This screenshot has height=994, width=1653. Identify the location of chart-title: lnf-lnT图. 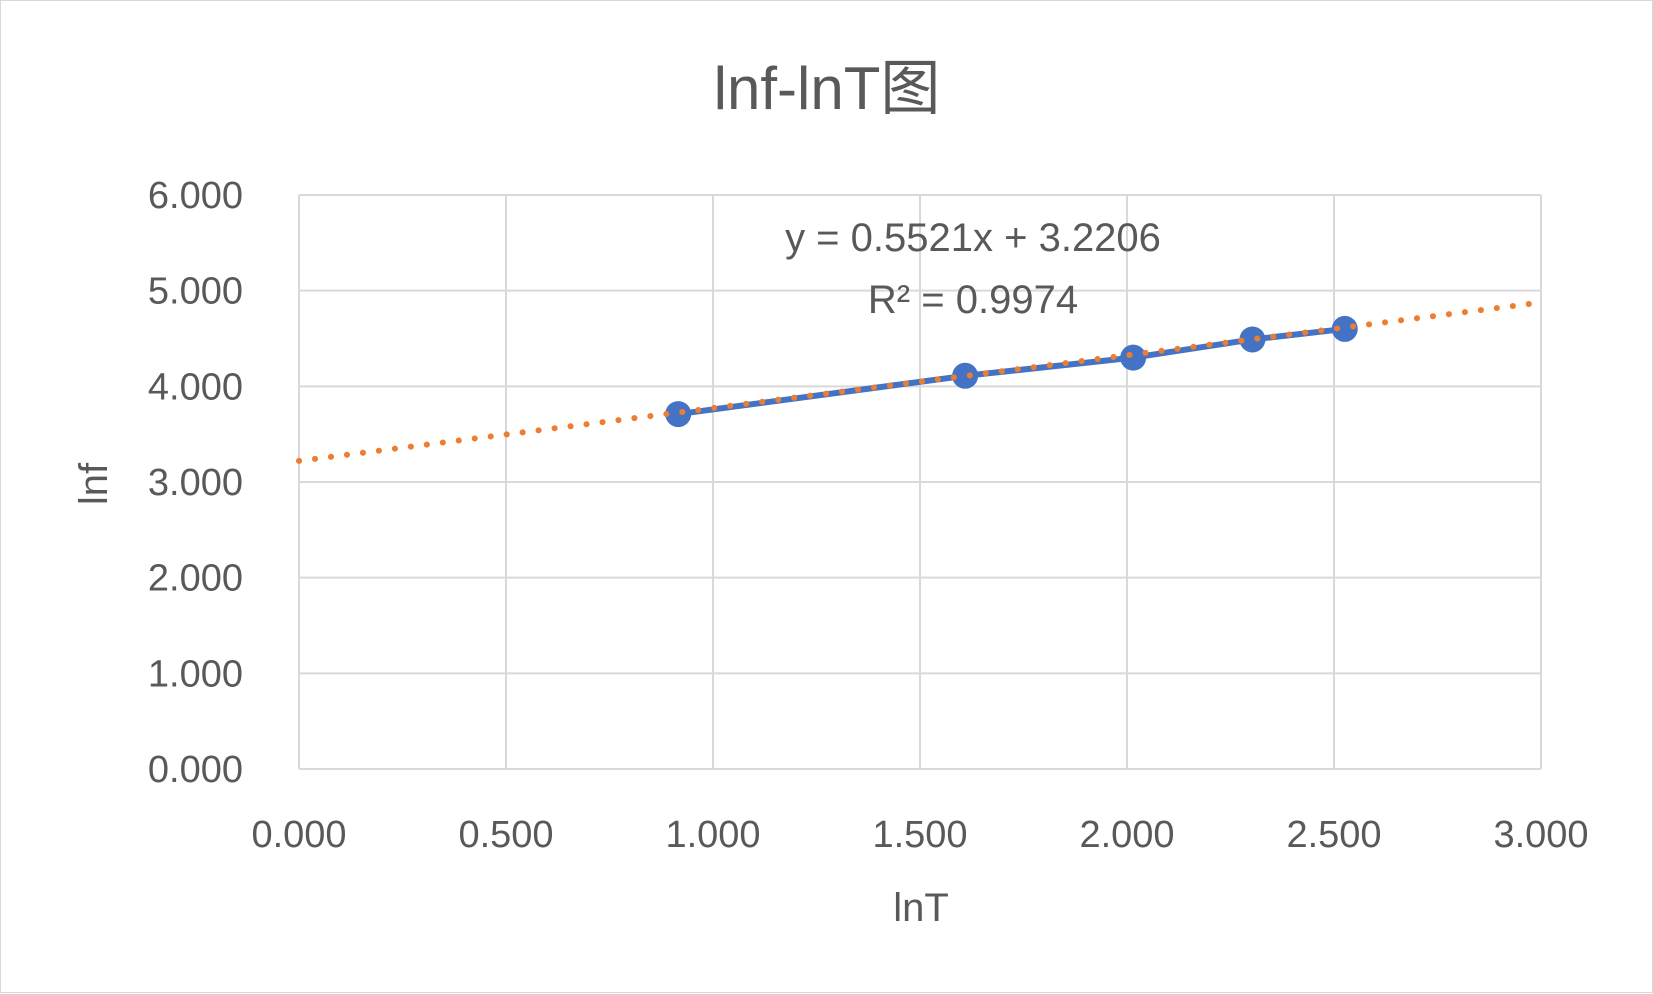
(827, 88).